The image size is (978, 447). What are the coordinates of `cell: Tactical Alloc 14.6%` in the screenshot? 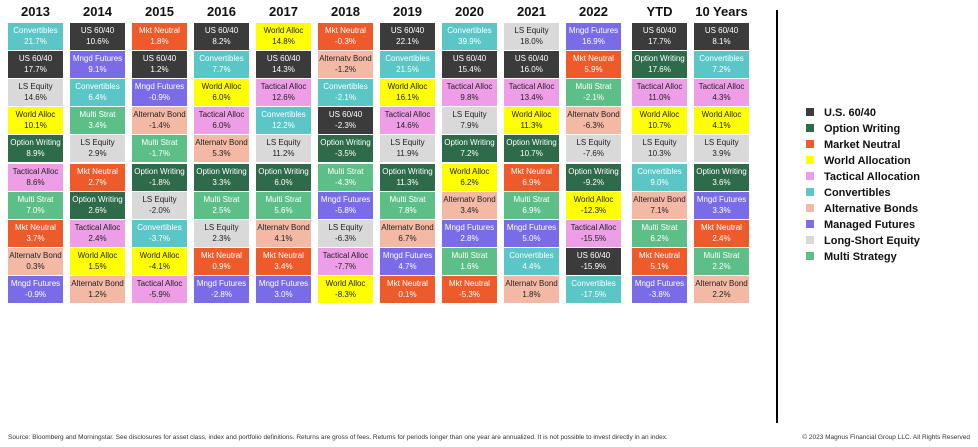 It's located at (407, 121).